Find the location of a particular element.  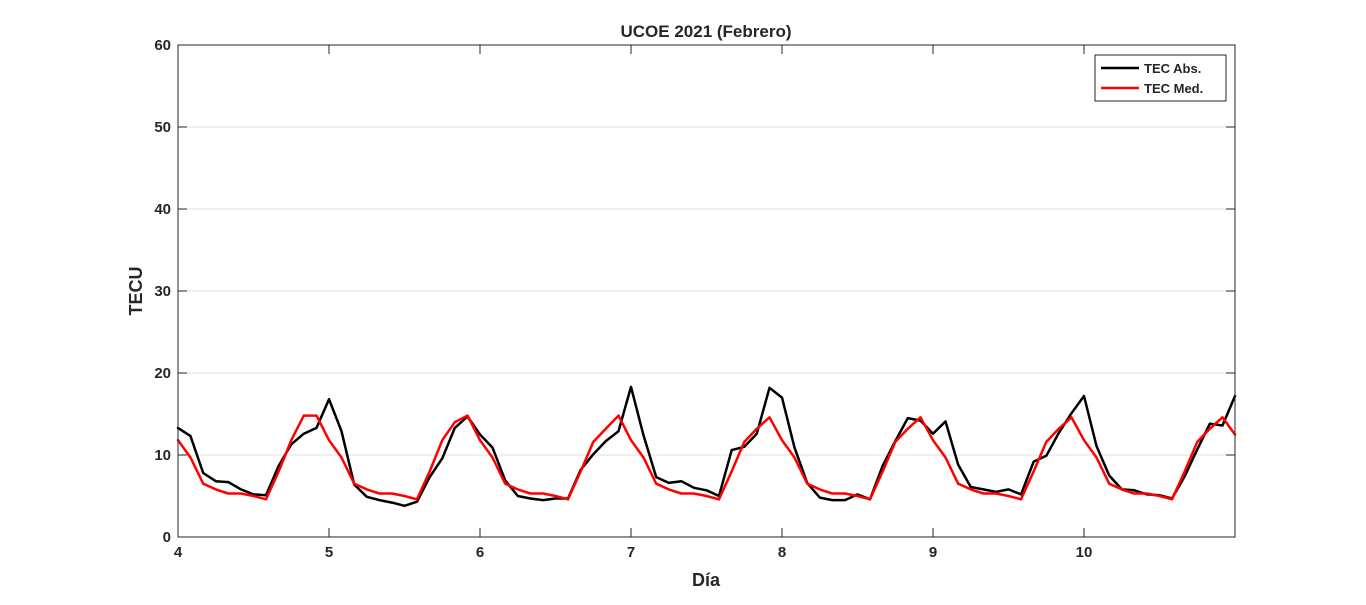

y-tick-label: 60 is located at coordinates (162, 45).